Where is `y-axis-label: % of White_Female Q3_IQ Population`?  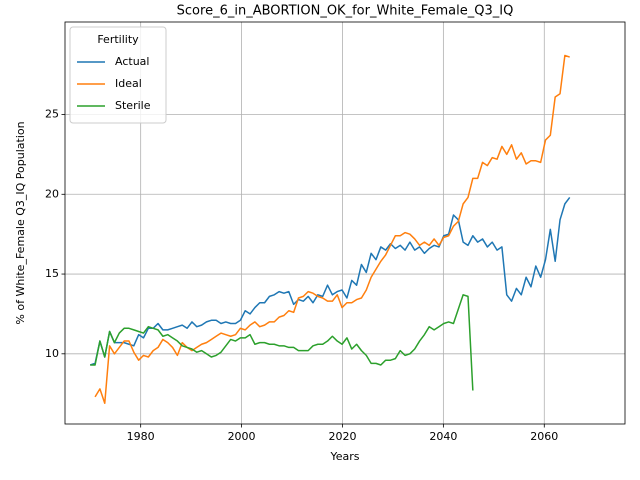 y-axis-label: % of White_Female Q3_IQ Population is located at coordinates (20, 222).